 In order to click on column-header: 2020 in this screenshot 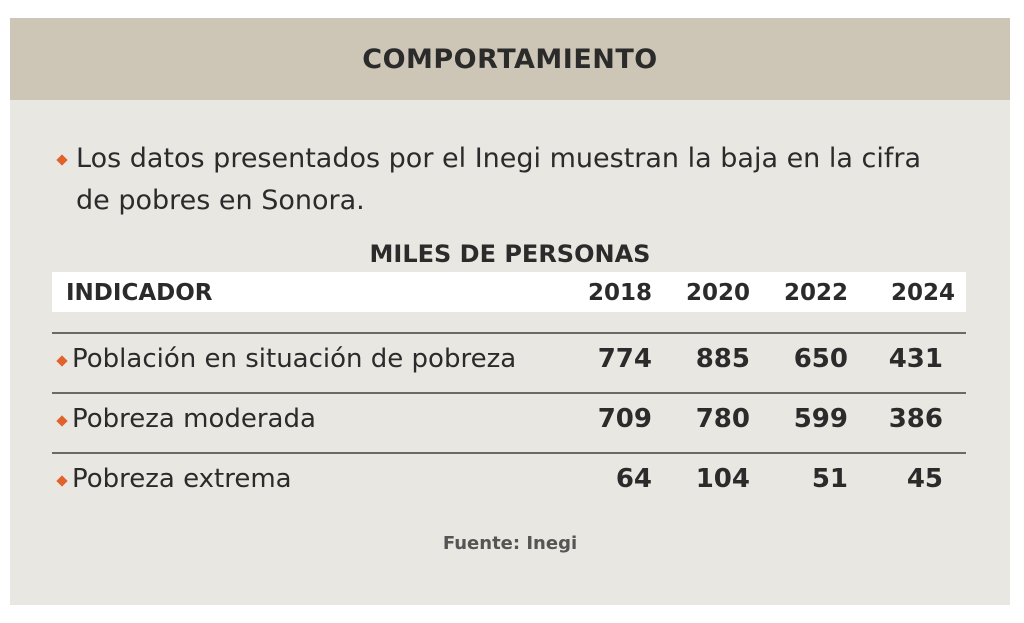, I will do `click(717, 293)`.